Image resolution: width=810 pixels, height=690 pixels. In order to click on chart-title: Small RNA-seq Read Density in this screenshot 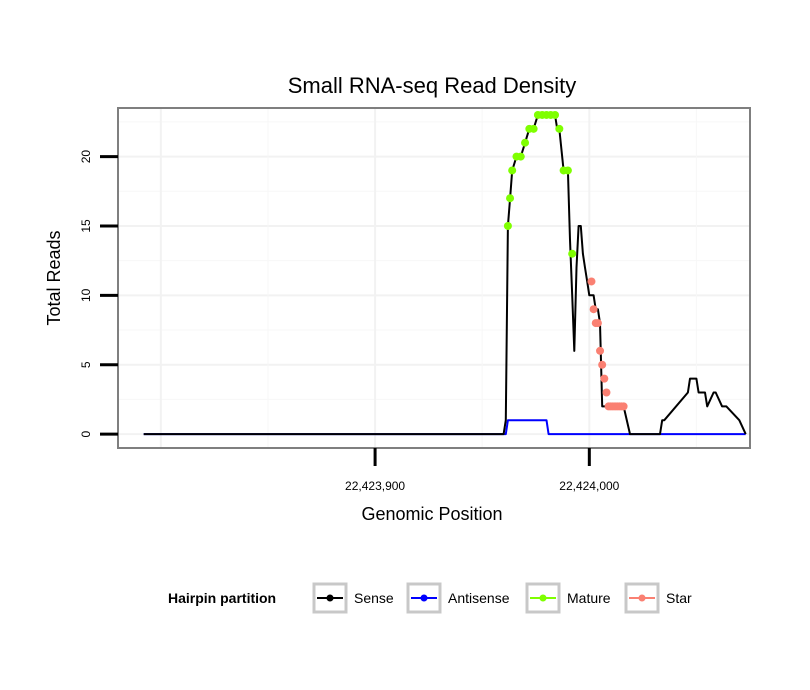, I will do `click(432, 85)`.